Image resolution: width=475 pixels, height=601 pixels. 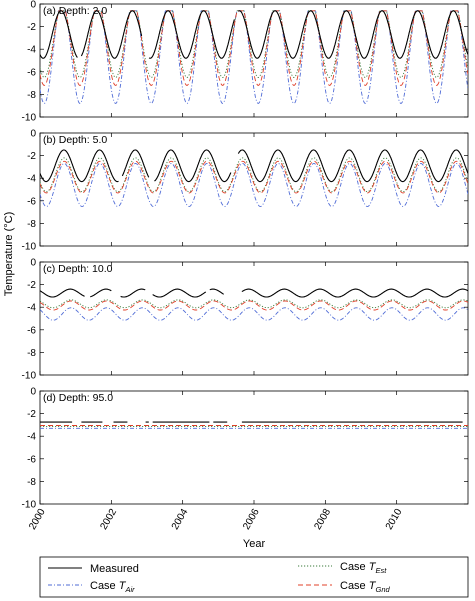 I want to click on panel-title: (b) Depth: 5.0, so click(x=75, y=140).